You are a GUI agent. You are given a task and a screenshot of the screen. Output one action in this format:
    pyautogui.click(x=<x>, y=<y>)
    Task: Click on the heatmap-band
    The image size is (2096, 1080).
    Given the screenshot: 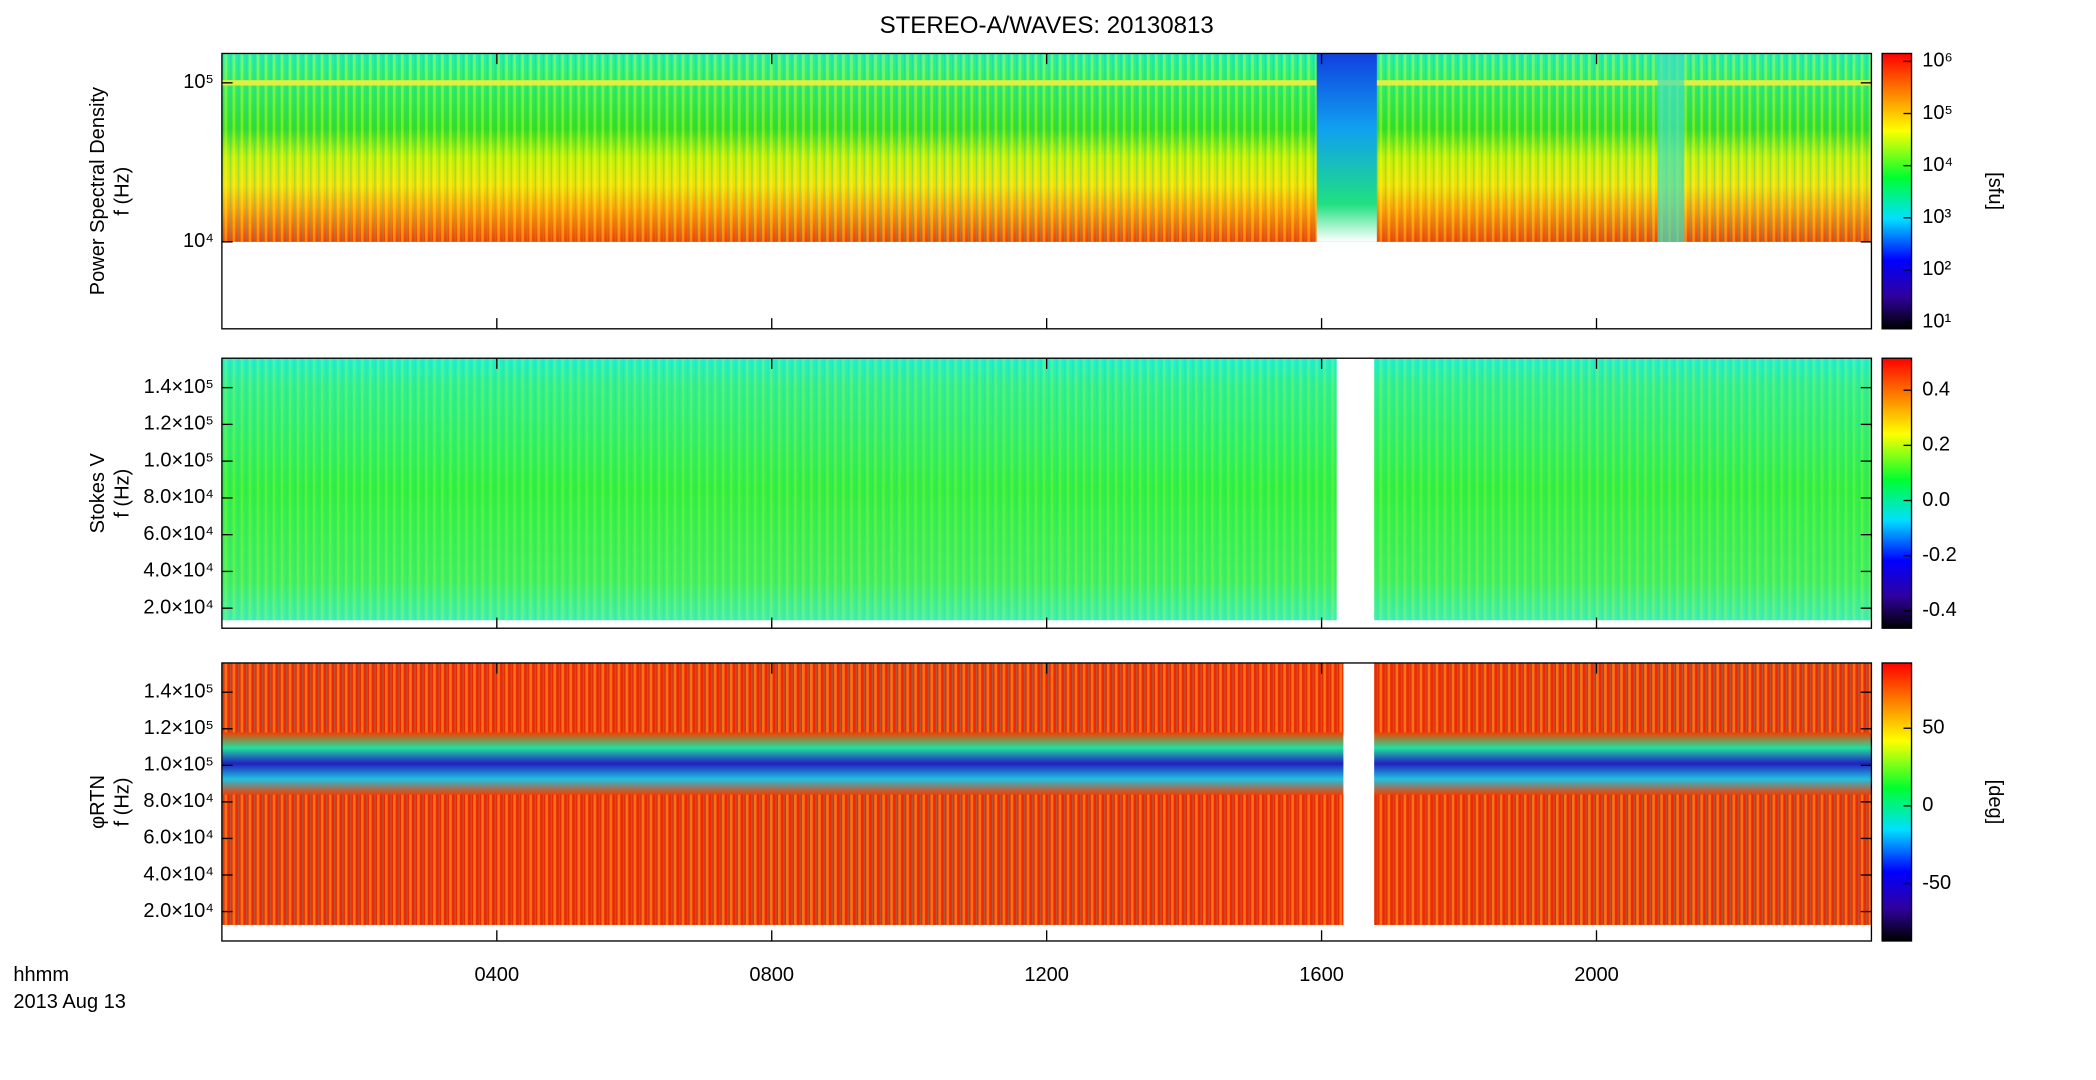 What is the action you would take?
    pyautogui.click(x=1046, y=763)
    